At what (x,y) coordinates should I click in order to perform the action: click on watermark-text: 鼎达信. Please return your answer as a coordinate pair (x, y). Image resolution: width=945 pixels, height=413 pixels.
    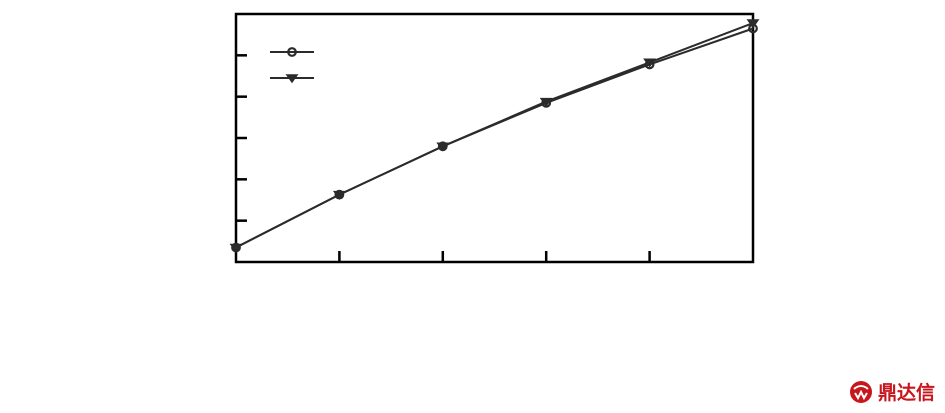
    Looking at the image, I should click on (906, 393).